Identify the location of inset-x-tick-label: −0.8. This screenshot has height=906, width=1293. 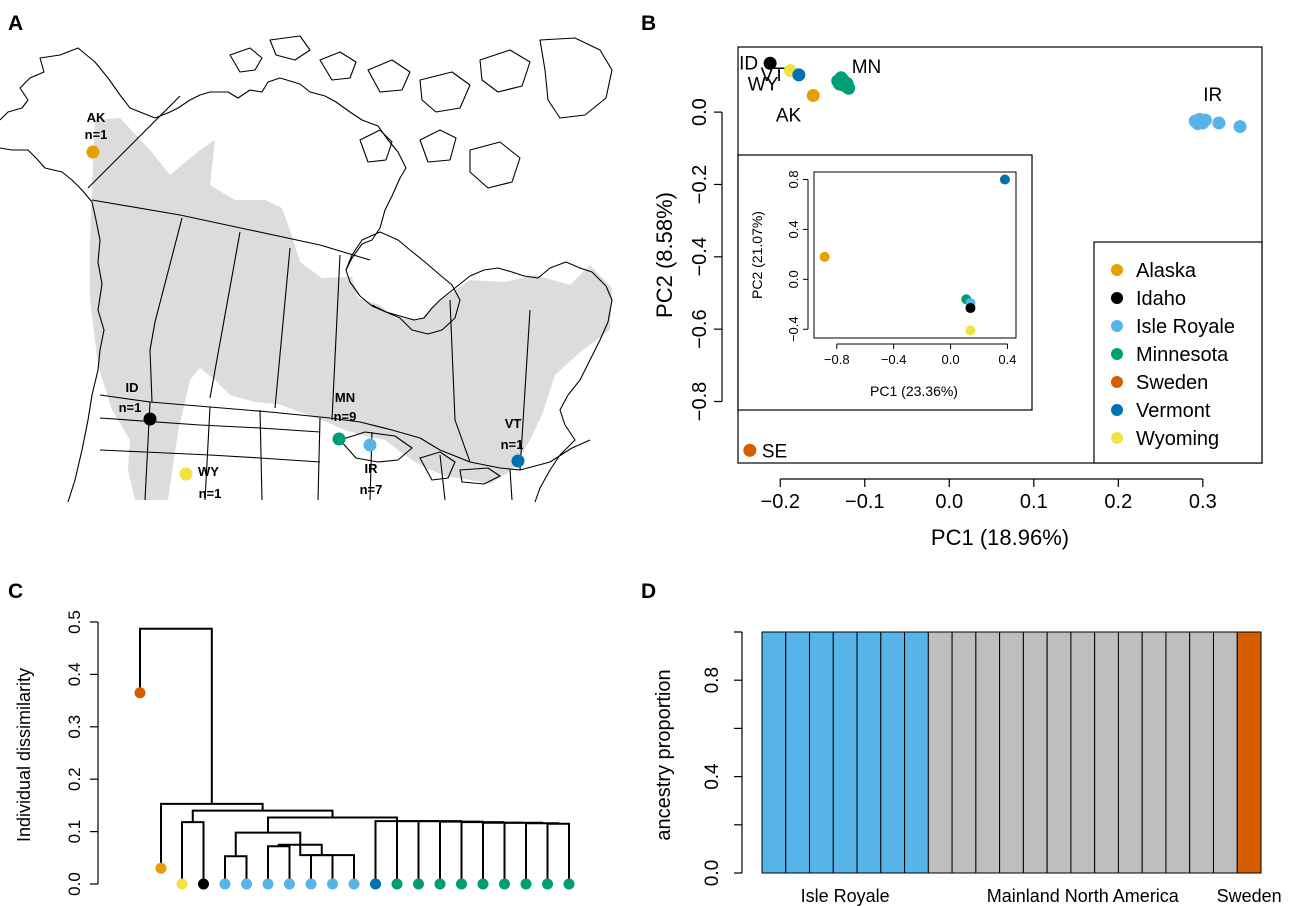
(837, 359).